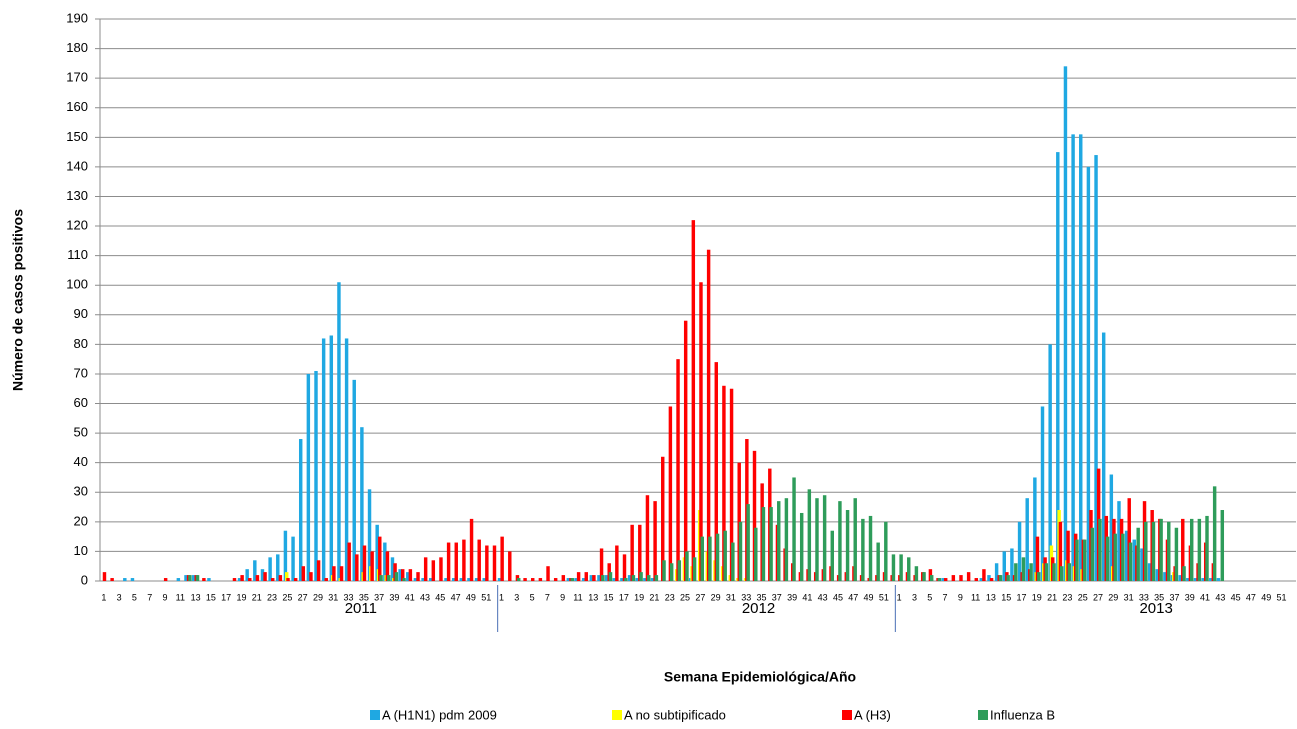 This screenshot has width=1297, height=729. What do you see at coordinates (760, 677) in the screenshot?
I see `x-axis-title: Semana Epidemiológica/Año` at bounding box center [760, 677].